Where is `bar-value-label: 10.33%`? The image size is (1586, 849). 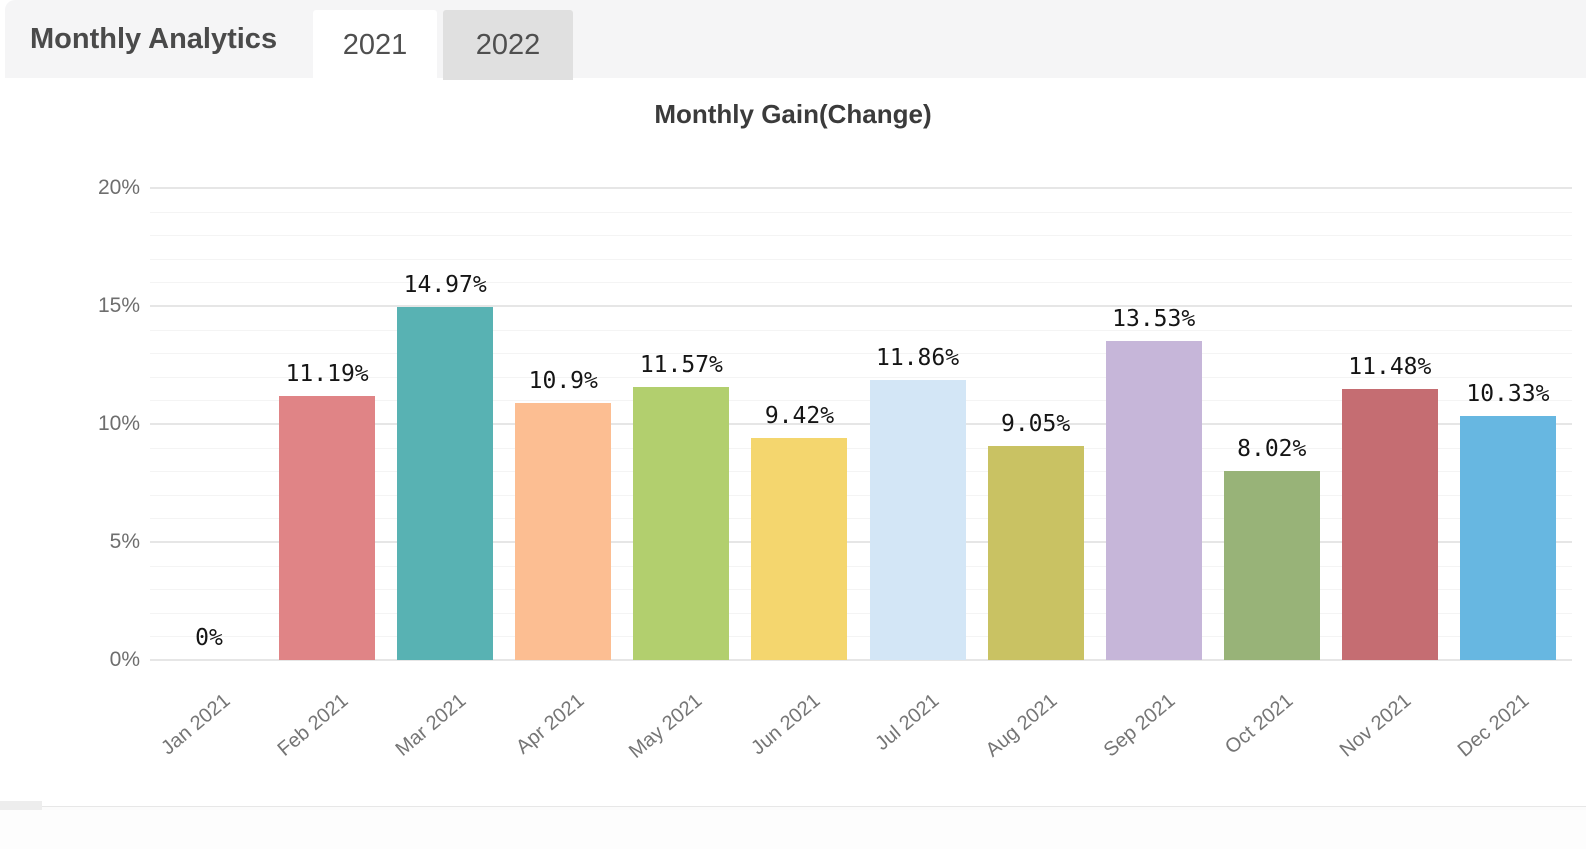
bar-value-label: 10.33% is located at coordinates (1508, 394).